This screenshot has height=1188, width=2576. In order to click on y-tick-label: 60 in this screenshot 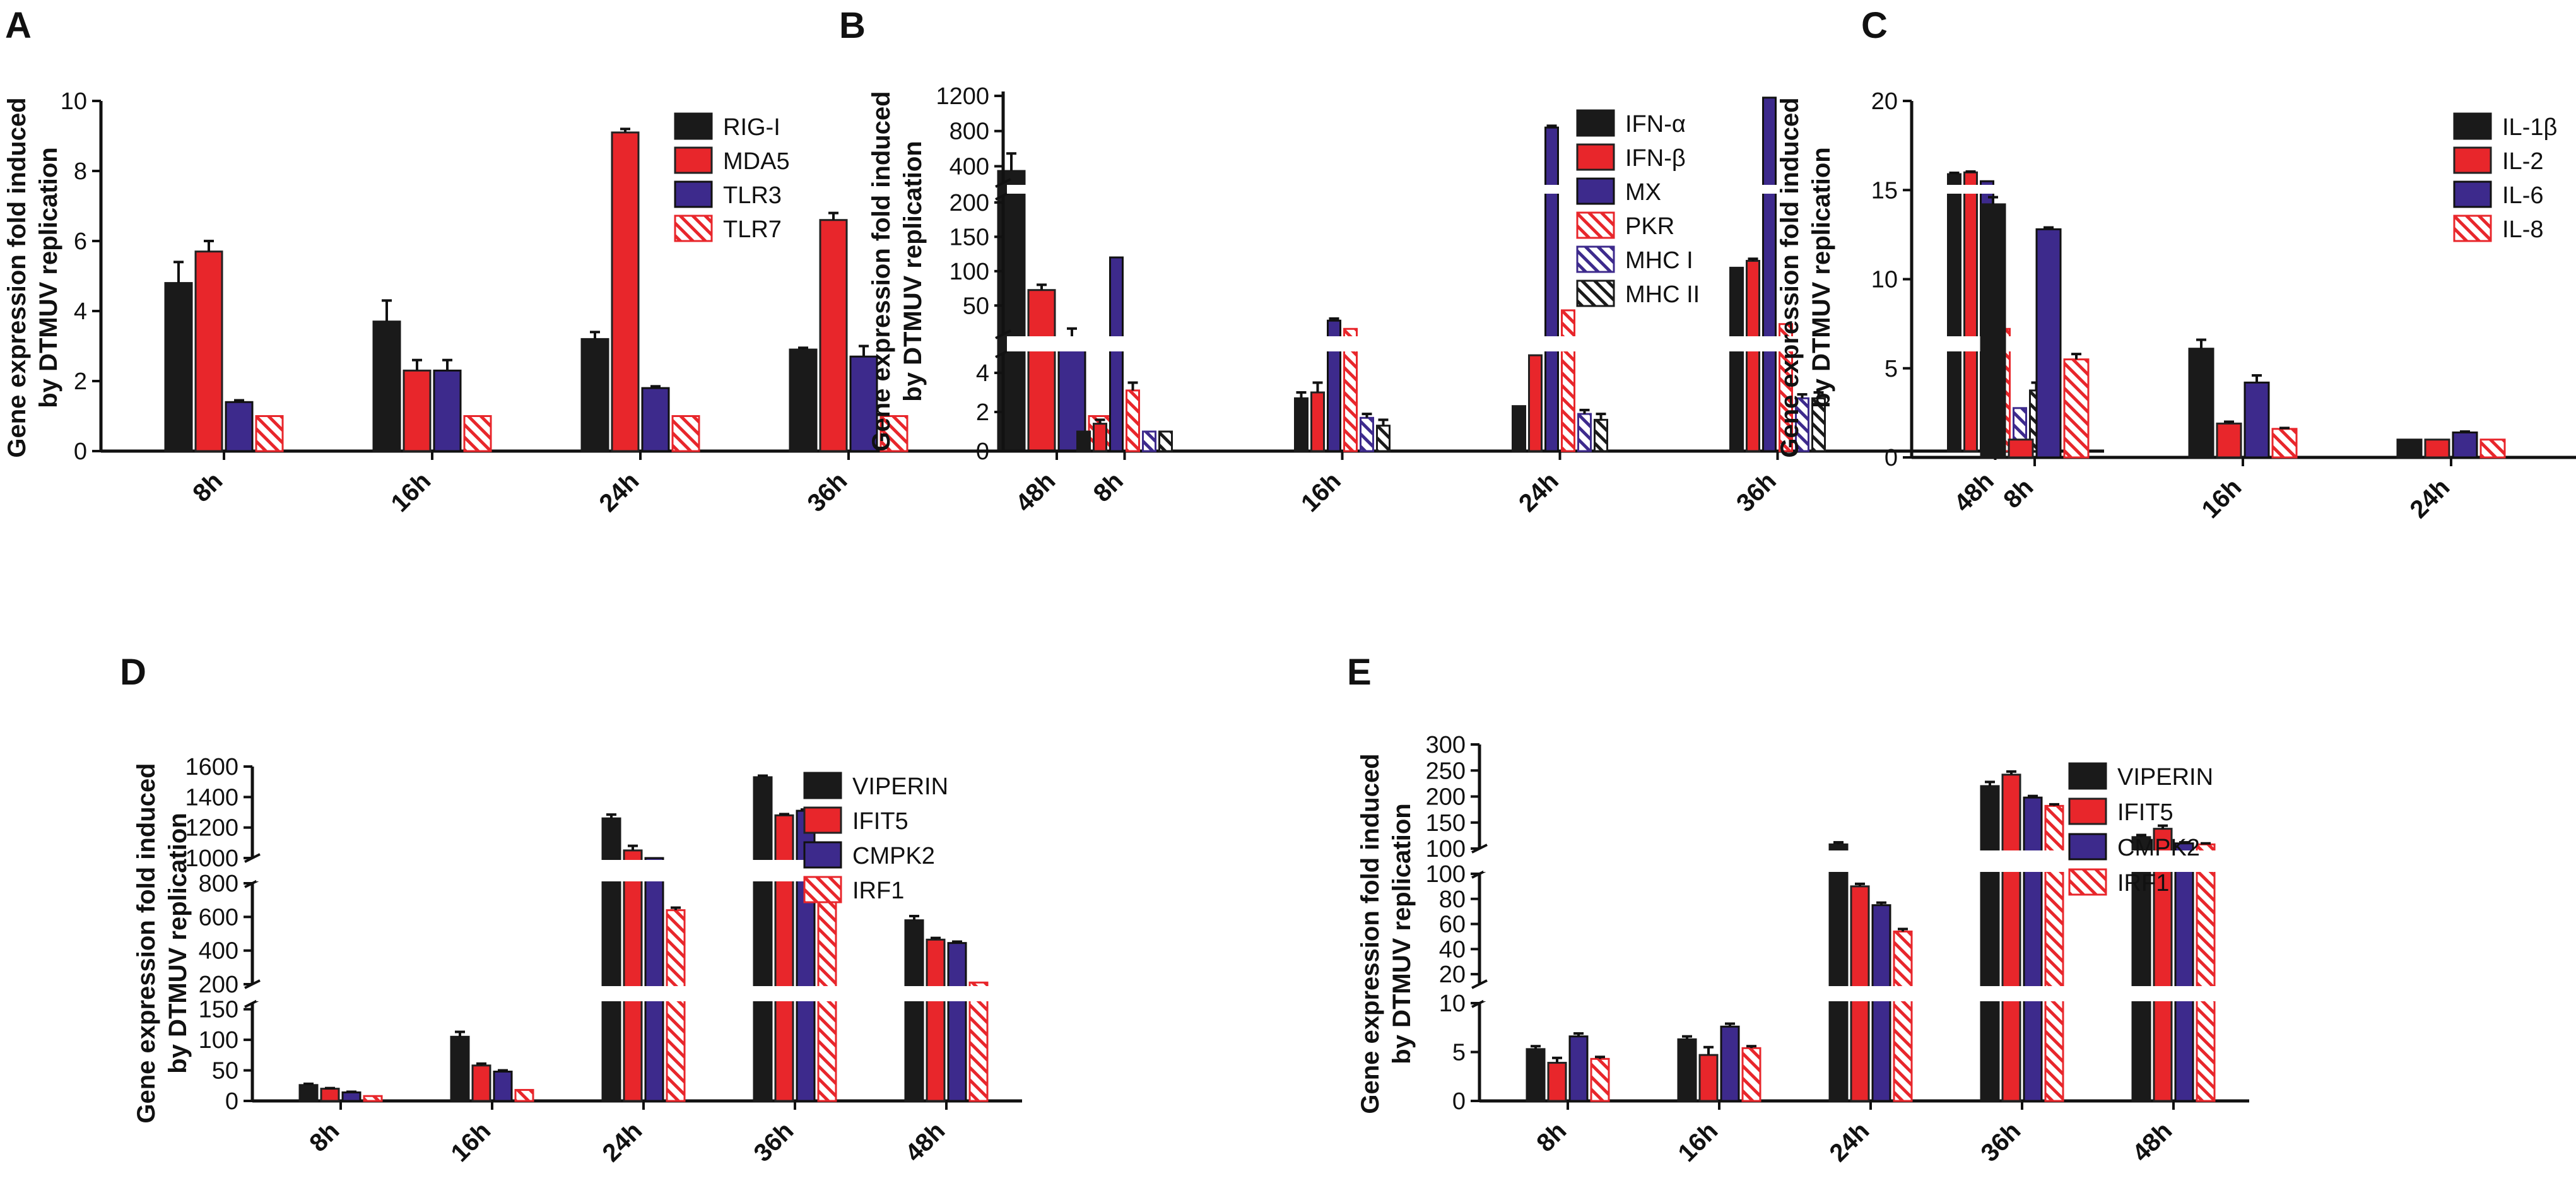, I will do `click(1452, 925)`.